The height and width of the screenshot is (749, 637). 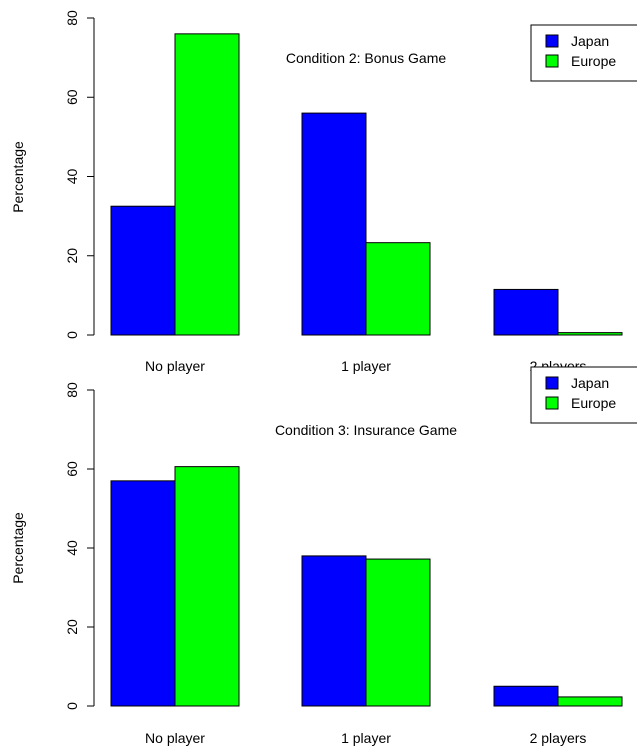 What do you see at coordinates (366, 58) in the screenshot?
I see `chart-title: Condition 2: Bonus Game` at bounding box center [366, 58].